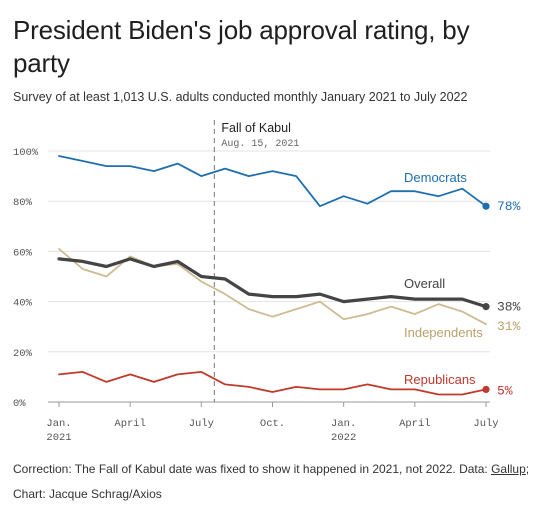 Image resolution: width=540 pixels, height=509 pixels. I want to click on y-tick-label: 80%, so click(23, 203).